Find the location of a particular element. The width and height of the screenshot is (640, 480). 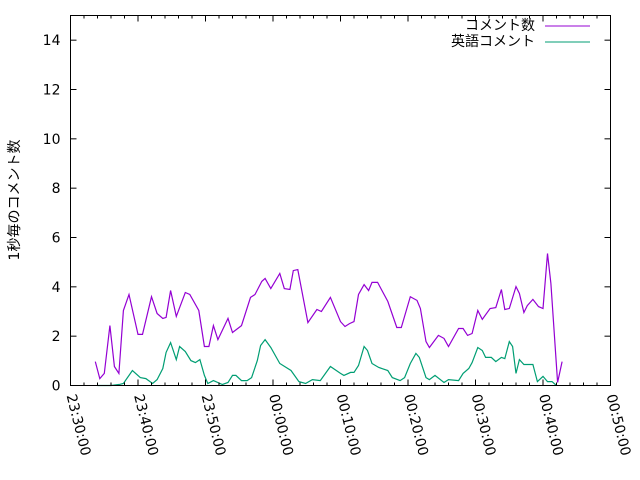

y-tick-label: 8 is located at coordinates (56, 189).